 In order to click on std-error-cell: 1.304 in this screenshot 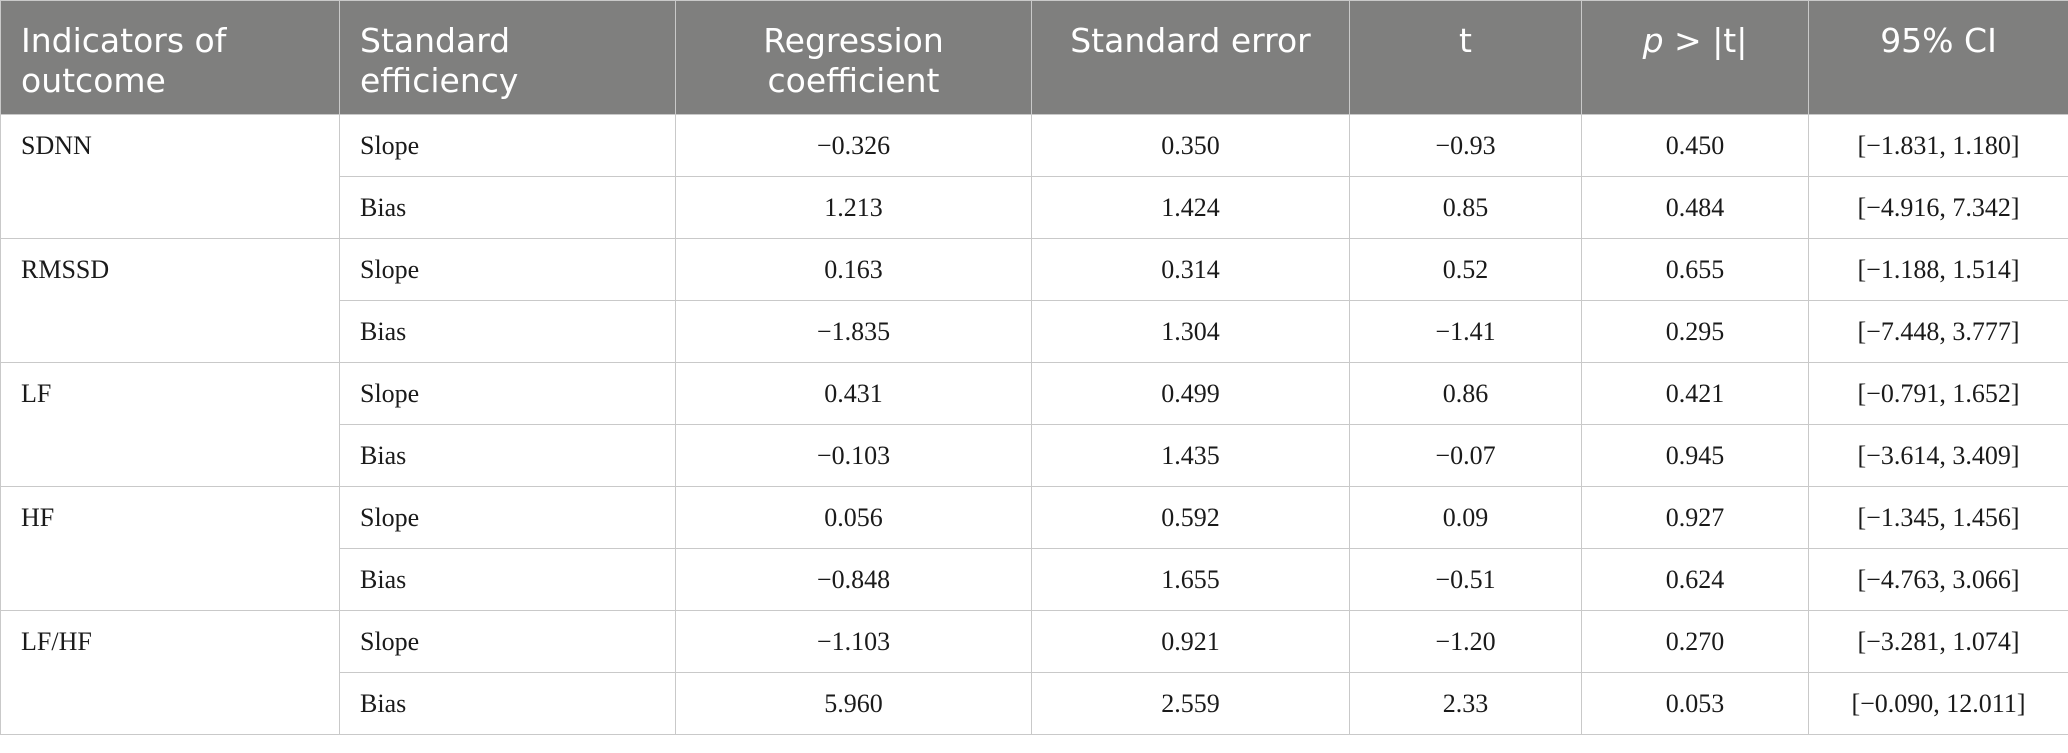, I will do `click(1190, 331)`.